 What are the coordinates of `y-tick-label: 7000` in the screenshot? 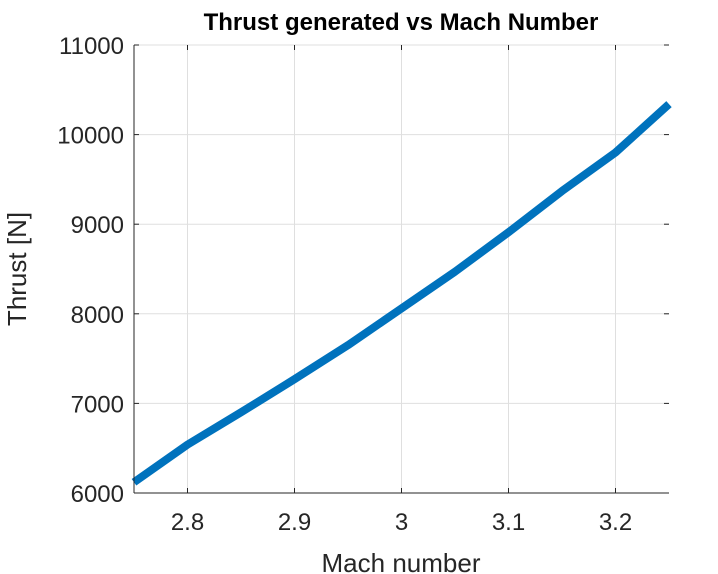 It's located at (97, 404).